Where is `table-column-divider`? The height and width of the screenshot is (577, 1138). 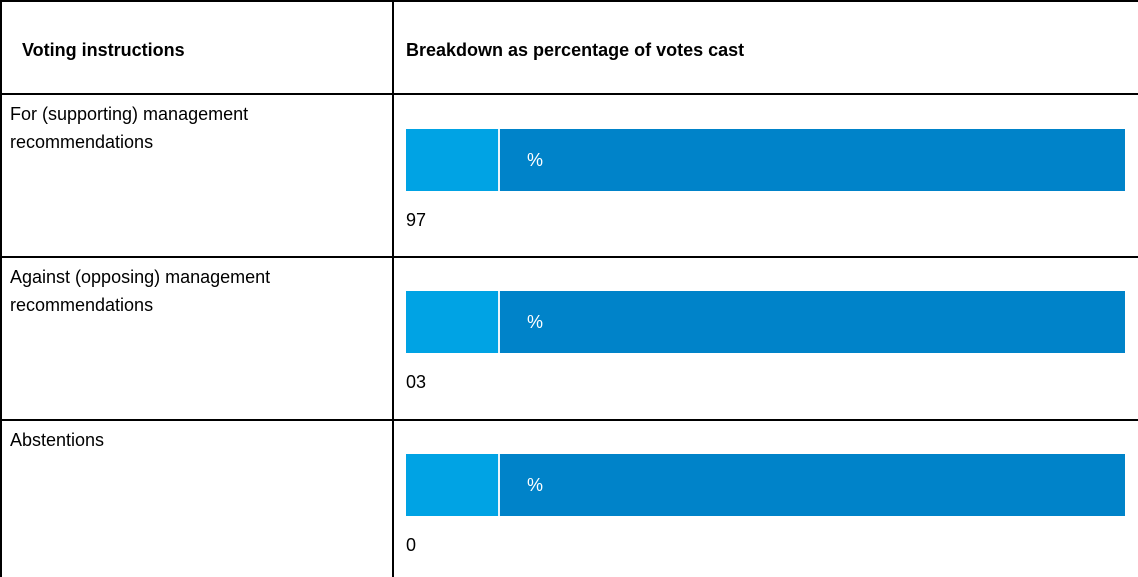 table-column-divider is located at coordinates (393, 288).